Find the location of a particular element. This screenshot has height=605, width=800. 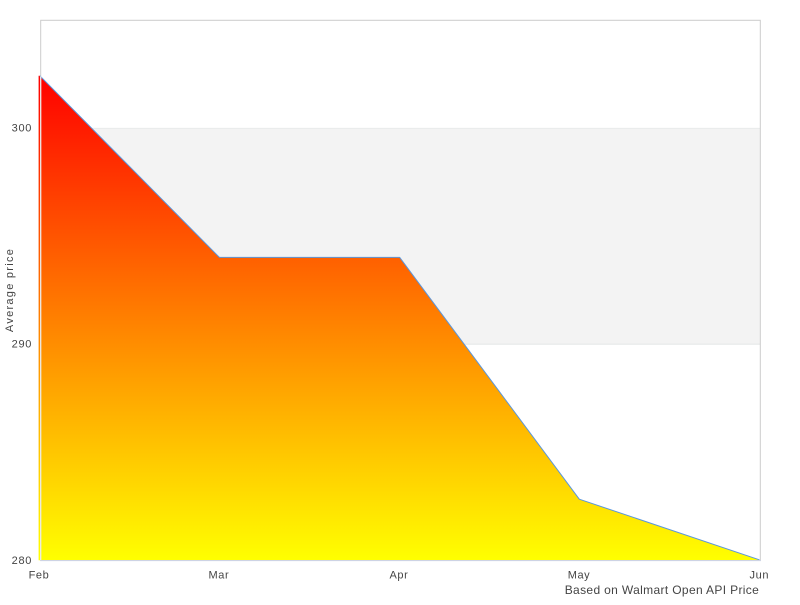

svg-text:Based on Walmart Open API Pric: Based on Walmart Open API Price is located at coordinates (662, 590).